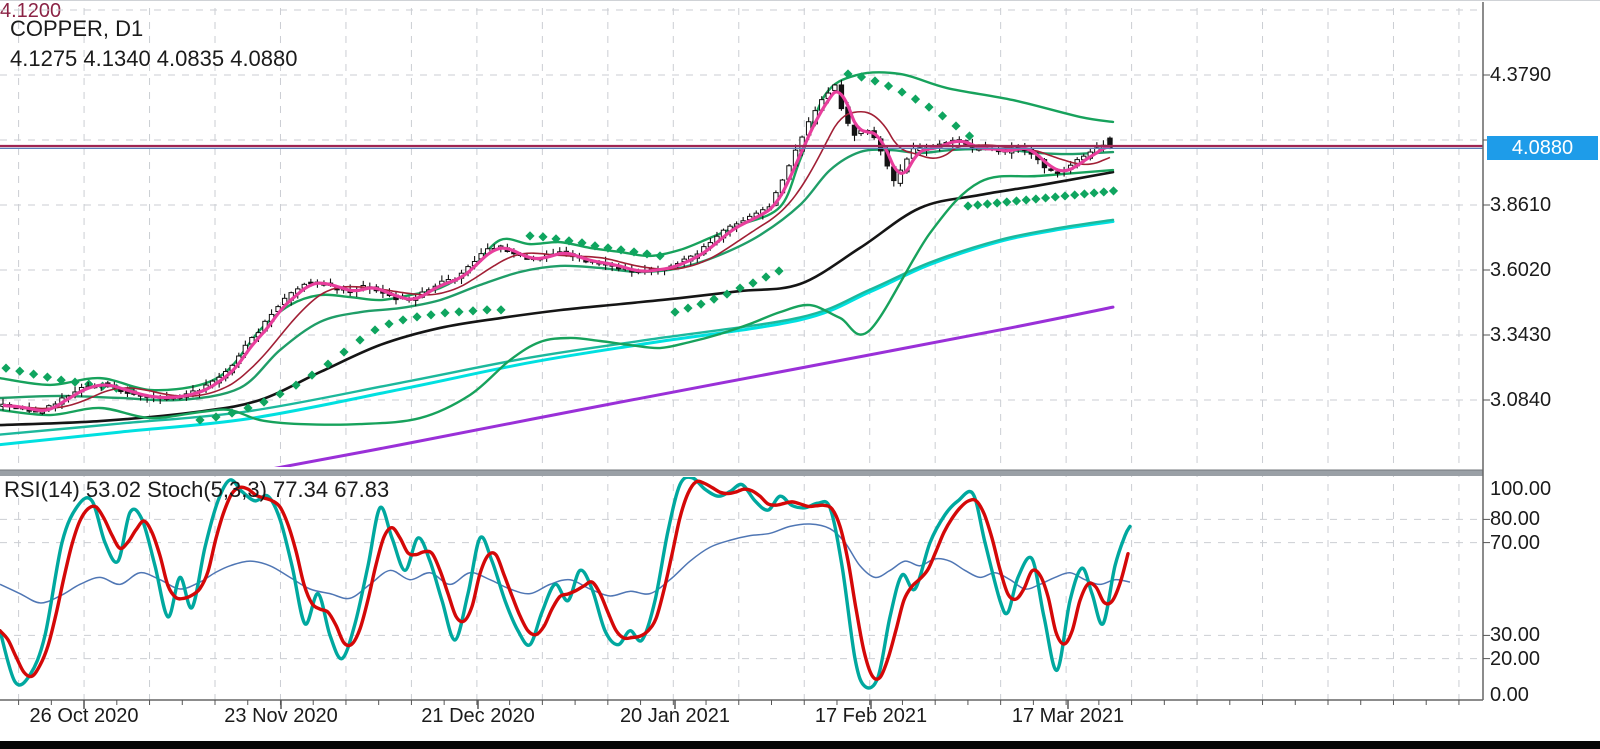 This screenshot has width=1600, height=749. I want to click on oscillator-axis-label: 80.00, so click(1515, 519).